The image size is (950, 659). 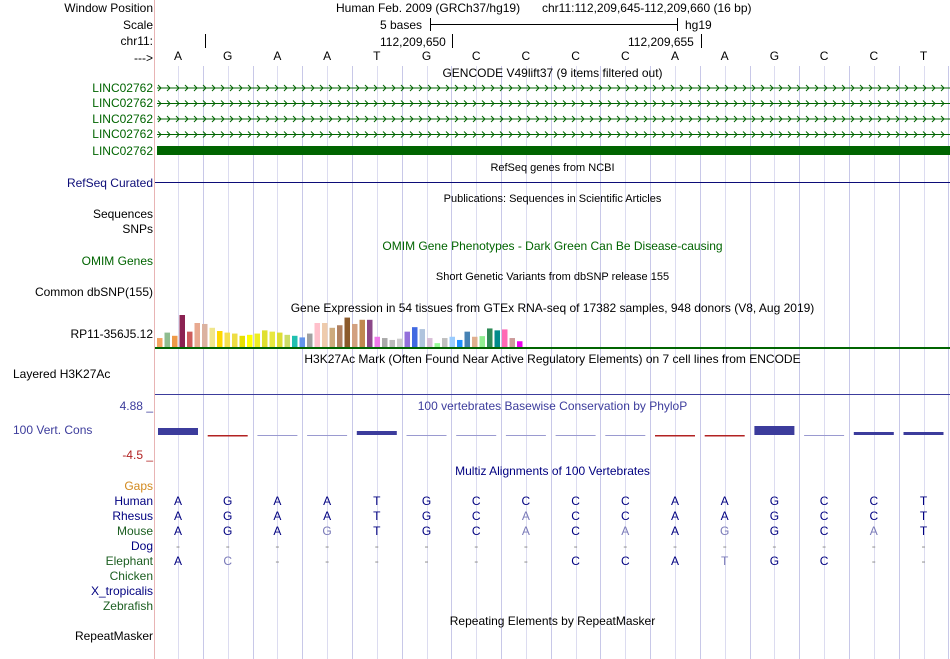 What do you see at coordinates (53, 430) in the screenshot?
I see `phylop-track-label: 100 Vert. Cons` at bounding box center [53, 430].